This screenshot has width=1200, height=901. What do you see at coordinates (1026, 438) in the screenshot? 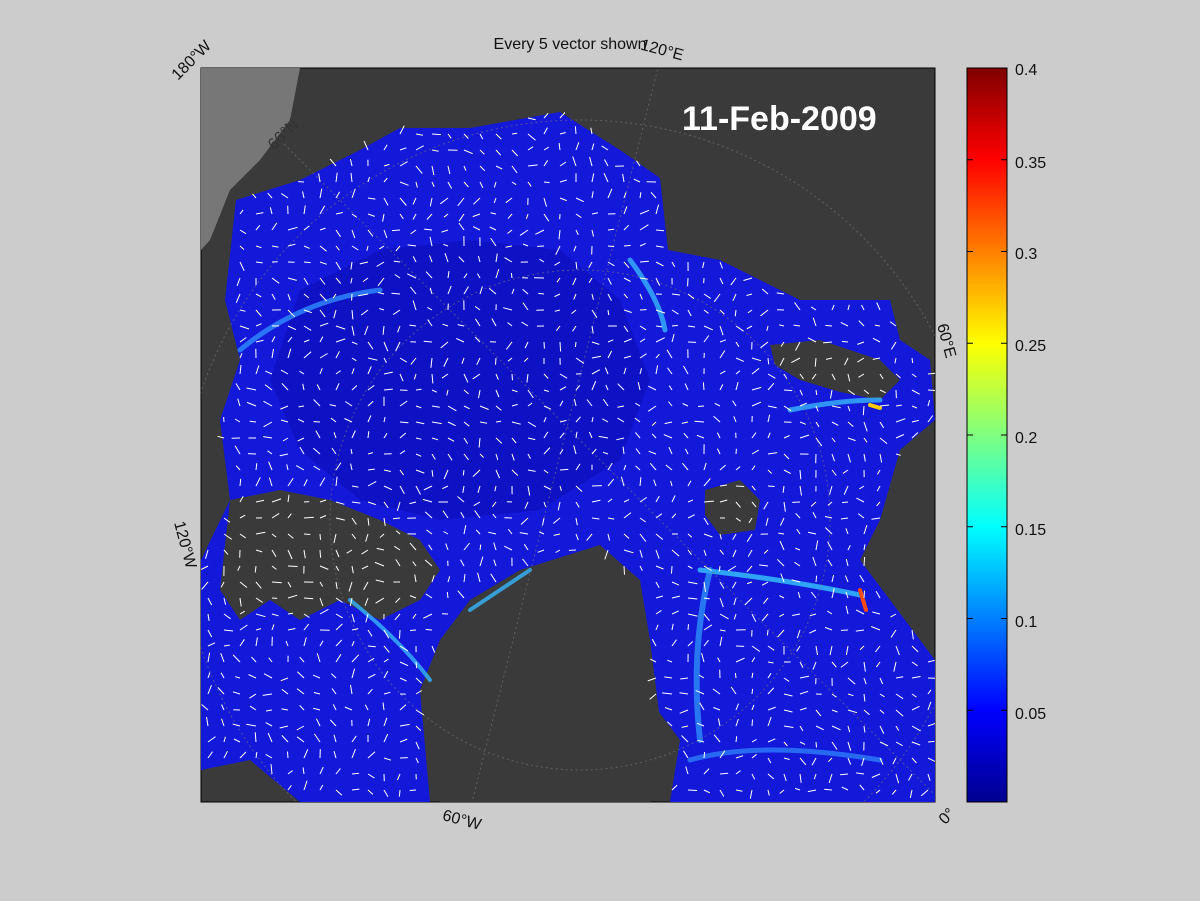
I see `colorbar-tick-label: 0.2` at bounding box center [1026, 438].